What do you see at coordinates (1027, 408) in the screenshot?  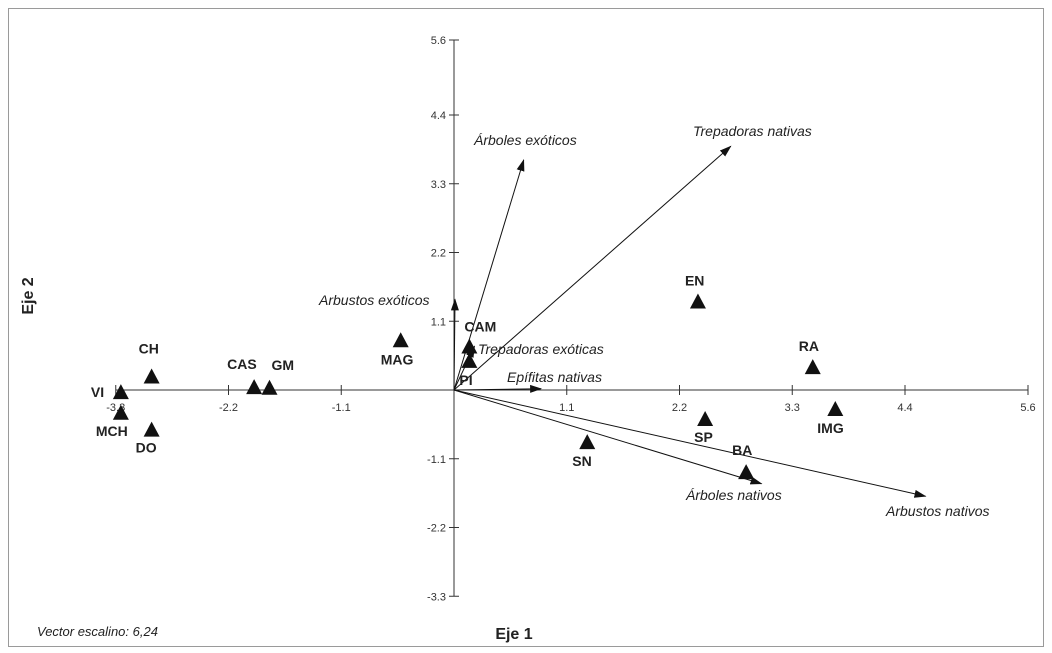 I see `x-tick-label: 5.6` at bounding box center [1027, 408].